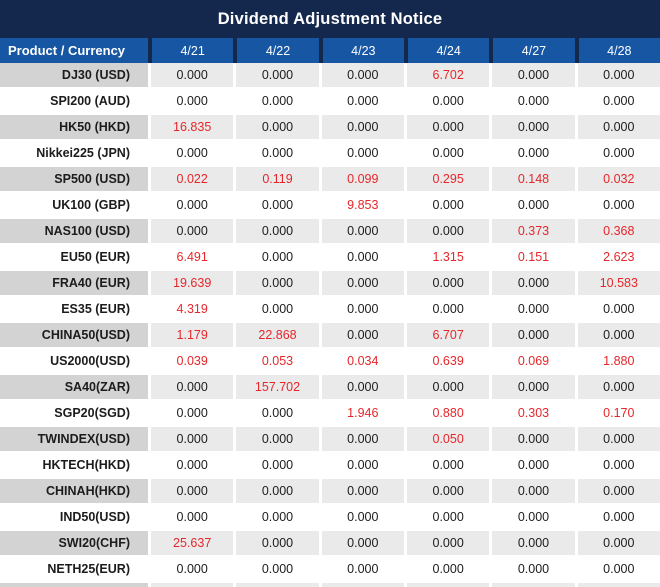  I want to click on value-cell: 0.119, so click(276, 180).